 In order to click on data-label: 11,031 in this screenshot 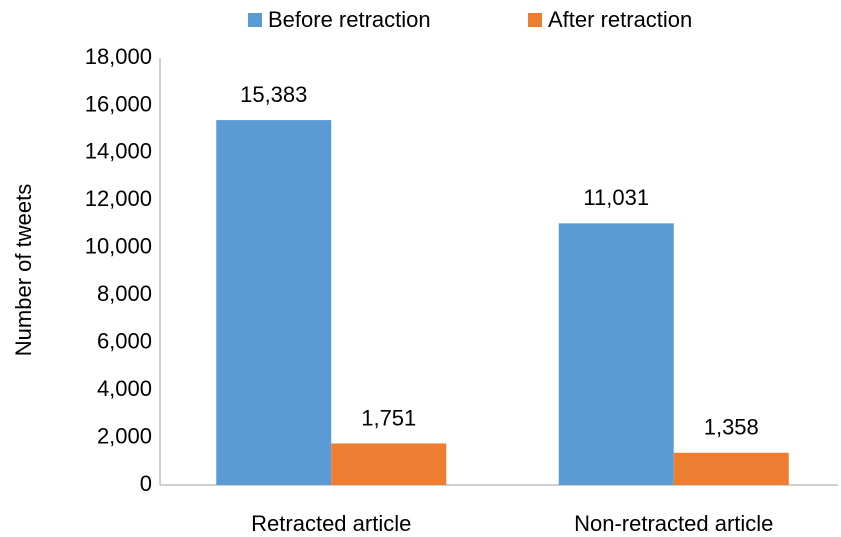, I will do `click(616, 197)`.